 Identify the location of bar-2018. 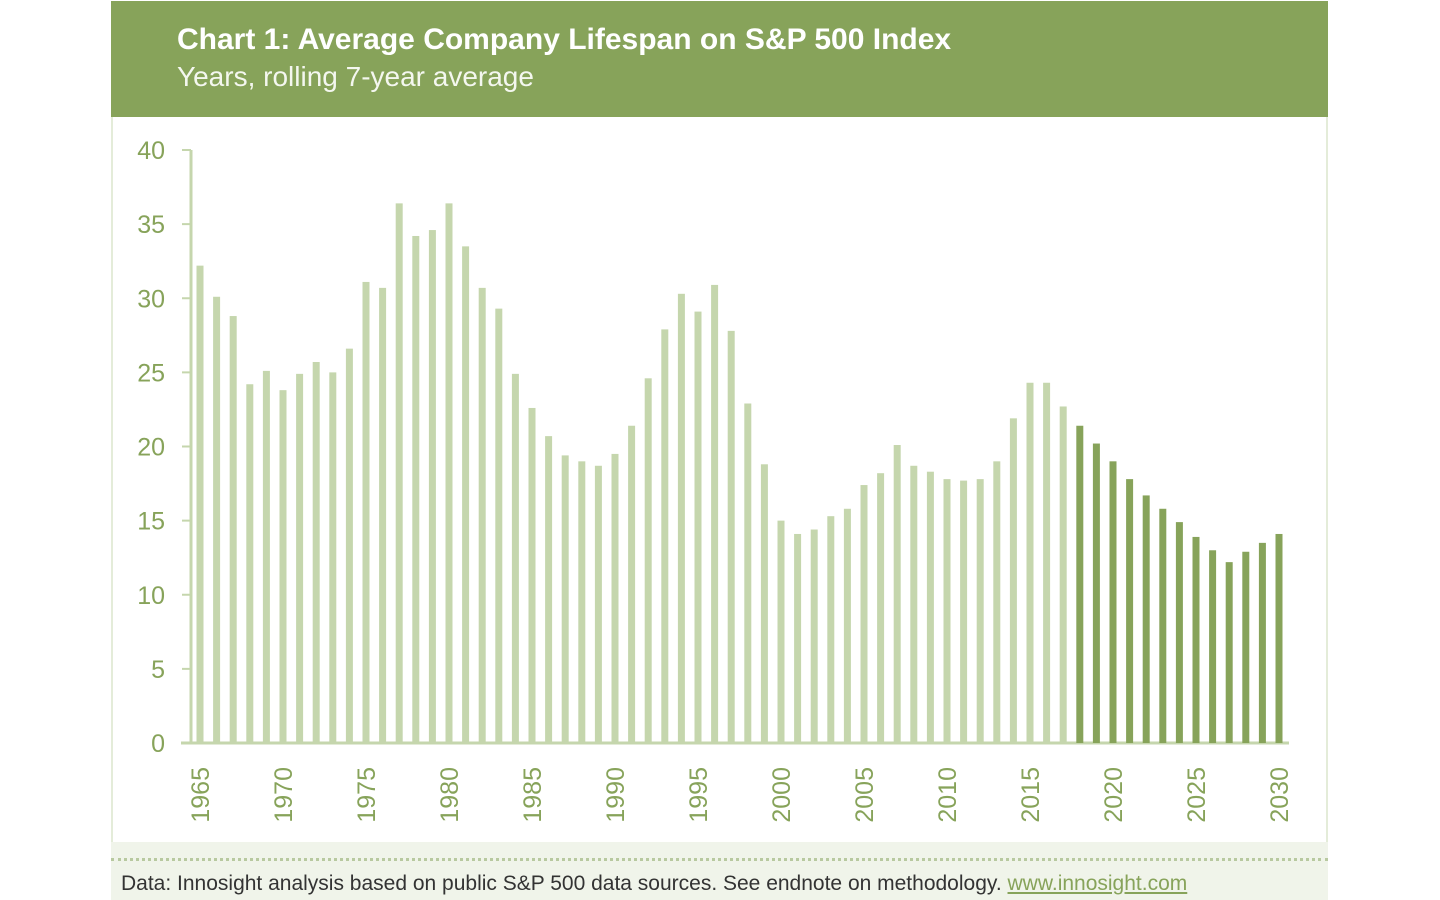
(1080, 584).